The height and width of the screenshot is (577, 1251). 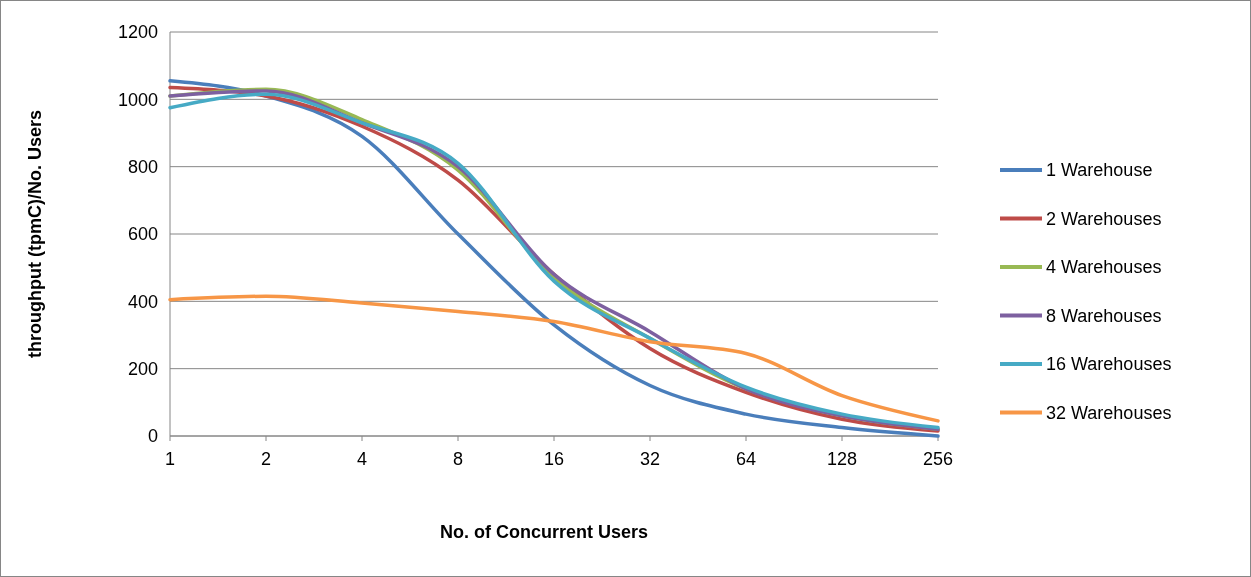 I want to click on legend-label: 2 Warehouses, so click(x=1104, y=218).